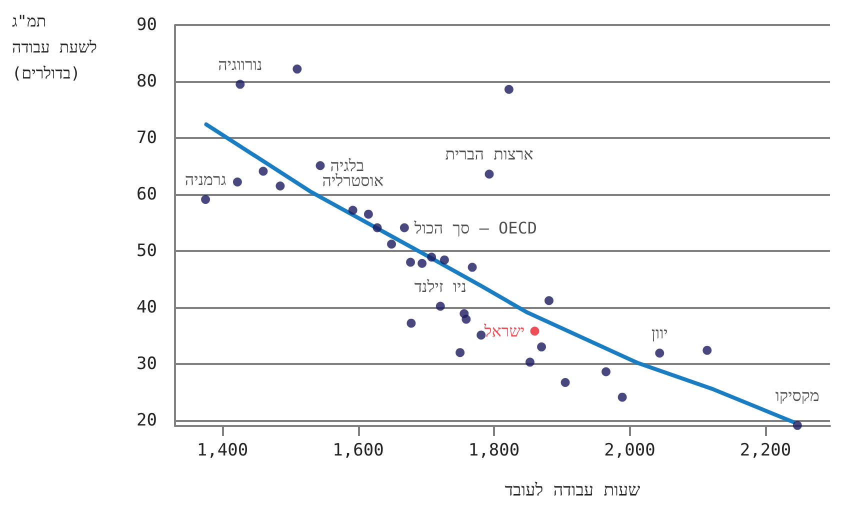 The height and width of the screenshot is (506, 845). I want to click on x-tick-label: 1,400, so click(222, 450).